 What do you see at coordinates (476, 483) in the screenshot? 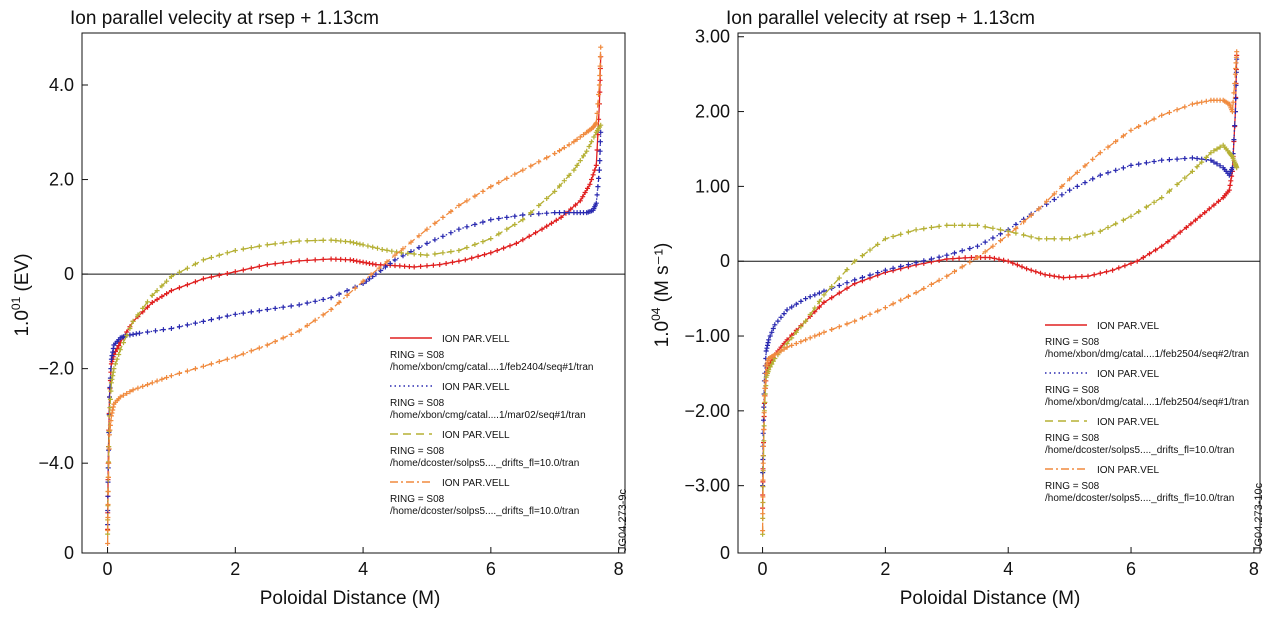
I see `legend-series-name: ION PAR.VELL` at bounding box center [476, 483].